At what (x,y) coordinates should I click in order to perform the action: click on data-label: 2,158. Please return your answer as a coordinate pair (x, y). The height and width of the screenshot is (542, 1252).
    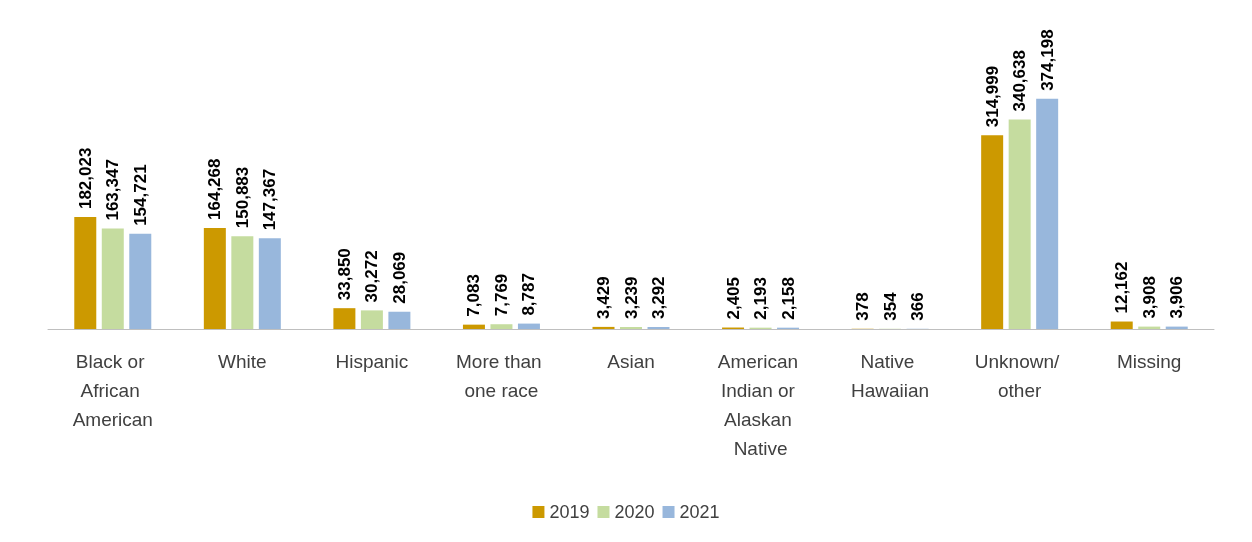
    Looking at the image, I should click on (788, 298).